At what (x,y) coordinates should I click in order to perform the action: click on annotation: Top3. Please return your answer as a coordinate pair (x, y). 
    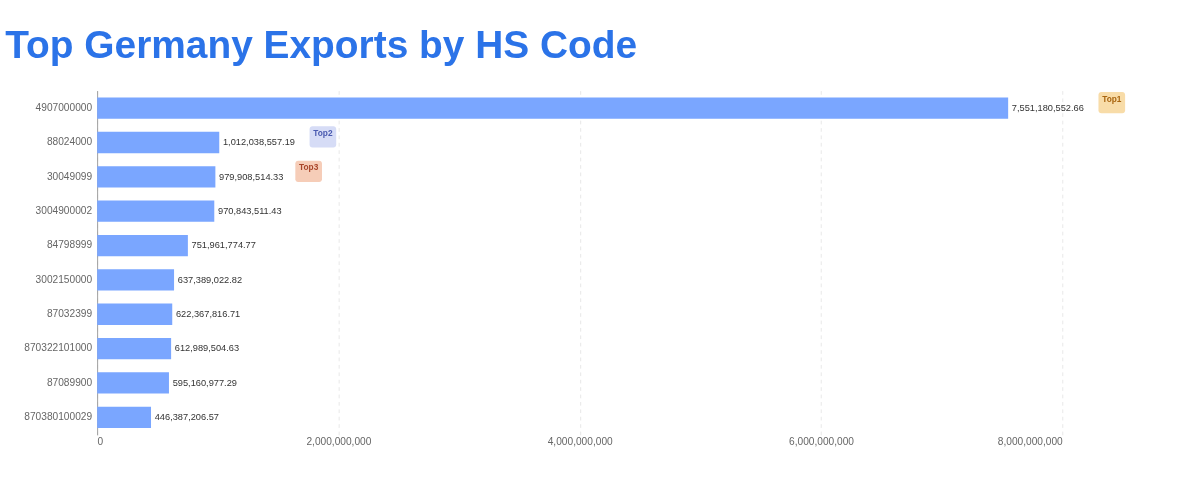
    Looking at the image, I should click on (309, 167).